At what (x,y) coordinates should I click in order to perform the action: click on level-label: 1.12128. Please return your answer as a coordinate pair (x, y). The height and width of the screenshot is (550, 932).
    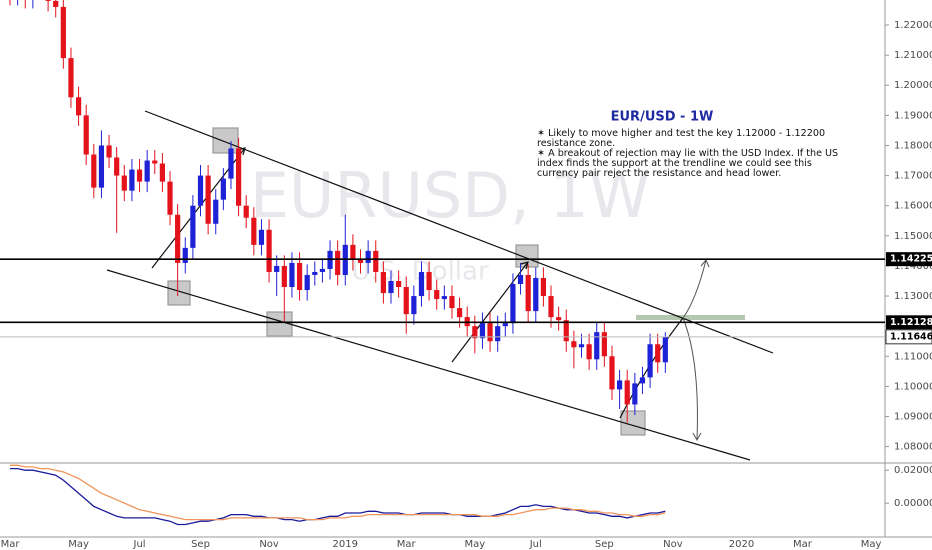
    Looking at the image, I should click on (911, 322).